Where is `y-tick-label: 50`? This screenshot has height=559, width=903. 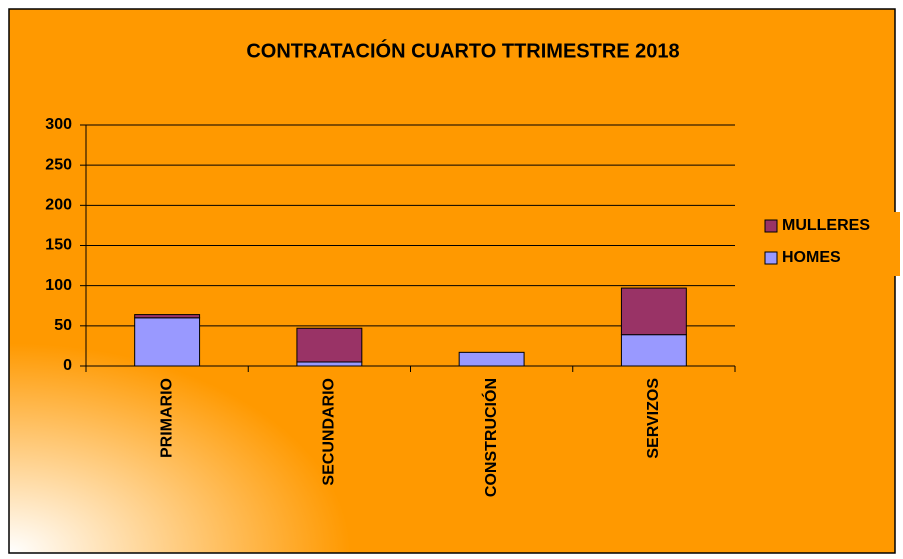 y-tick-label: 50 is located at coordinates (63, 325).